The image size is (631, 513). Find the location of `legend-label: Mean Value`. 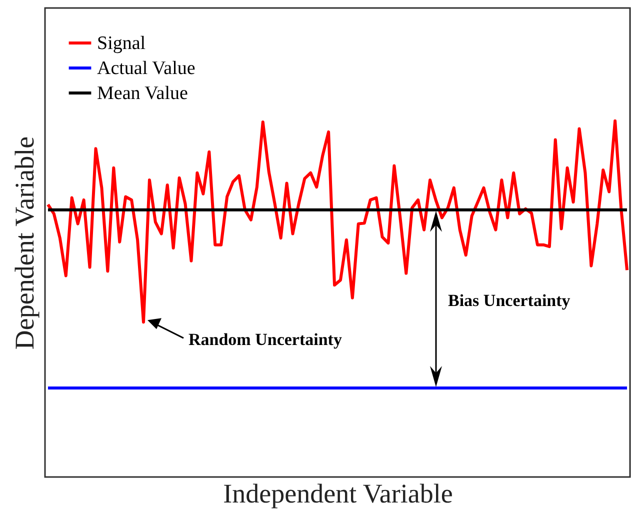

legend-label: Mean Value is located at coordinates (142, 93).